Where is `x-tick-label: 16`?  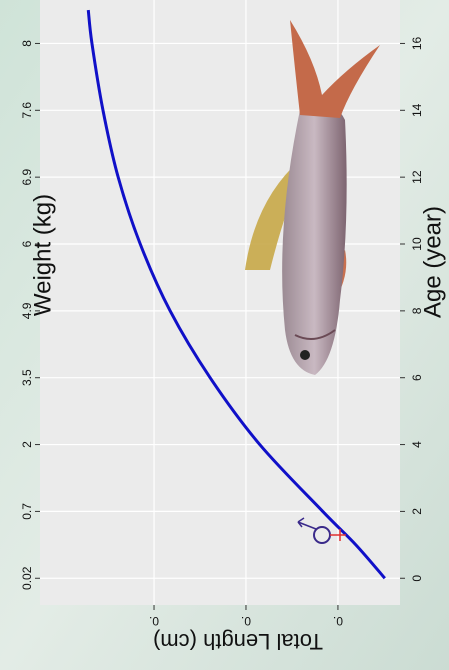
x-tick-label: 16 is located at coordinates (417, 43).